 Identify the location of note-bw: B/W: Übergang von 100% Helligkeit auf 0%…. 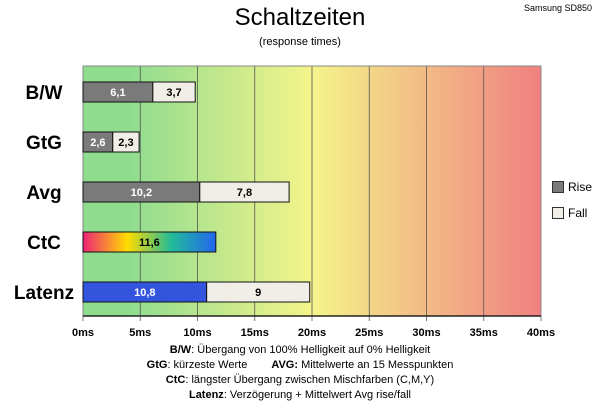
(300, 350).